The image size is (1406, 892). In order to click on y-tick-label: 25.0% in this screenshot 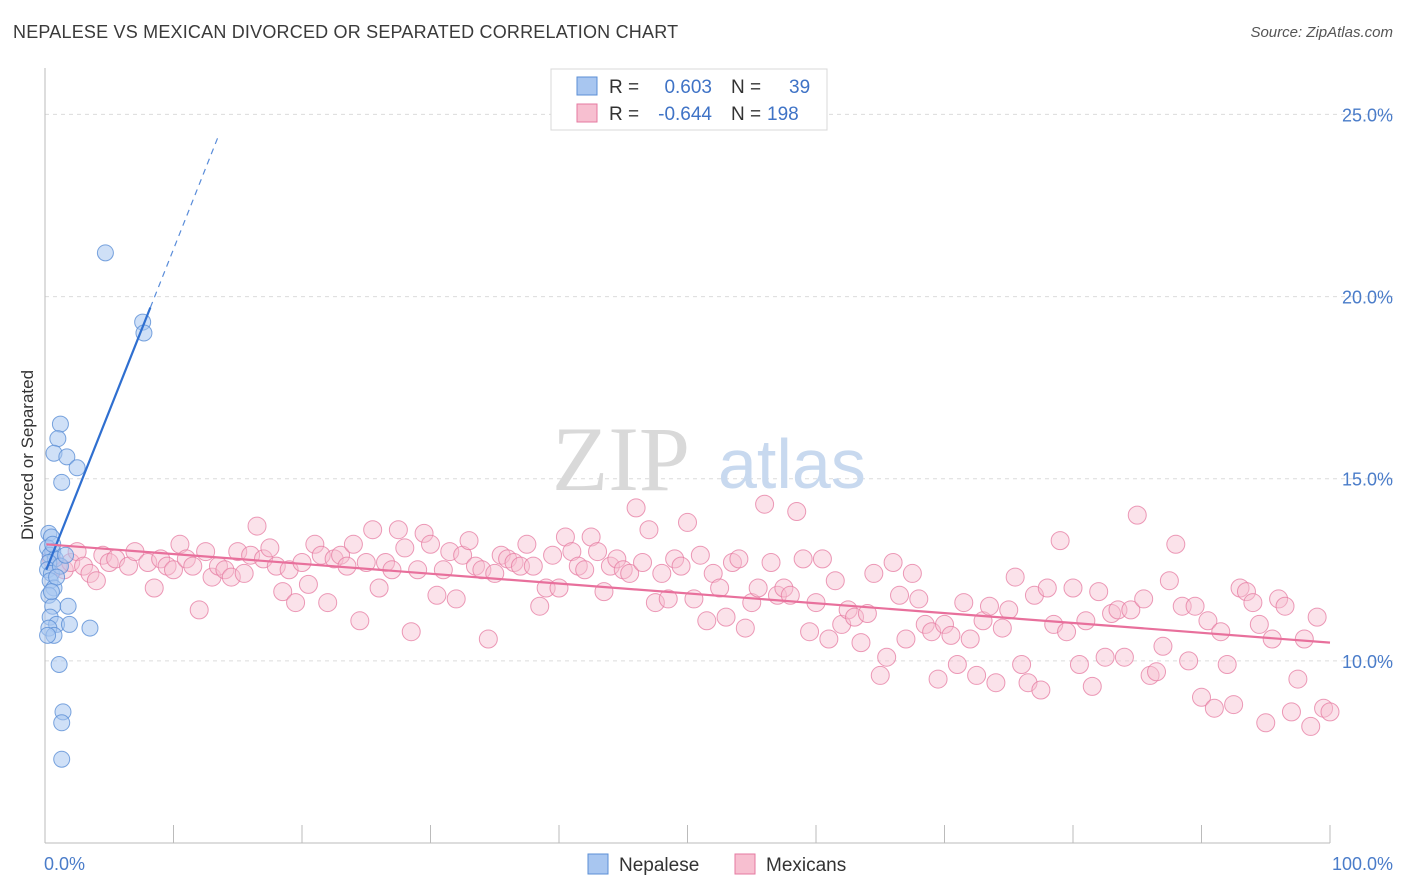, I will do `click(1367, 115)`.